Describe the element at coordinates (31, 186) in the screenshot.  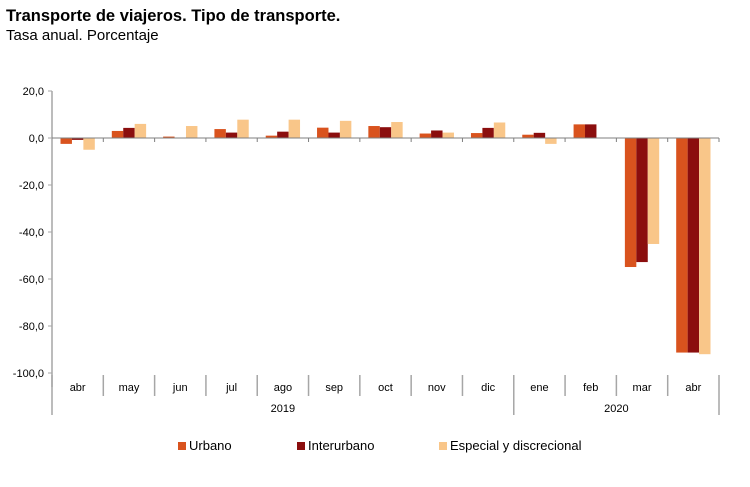
I see `y-tick-label: -20,0` at that location.